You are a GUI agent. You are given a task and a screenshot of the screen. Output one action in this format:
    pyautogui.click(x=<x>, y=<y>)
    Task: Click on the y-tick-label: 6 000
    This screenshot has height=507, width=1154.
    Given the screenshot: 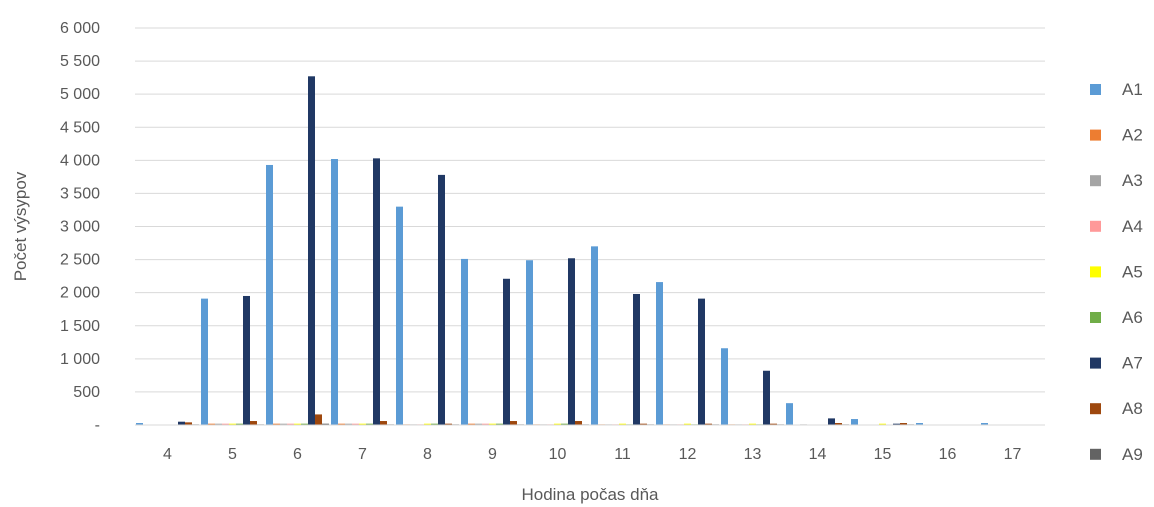 What is the action you would take?
    pyautogui.click(x=80, y=28)
    